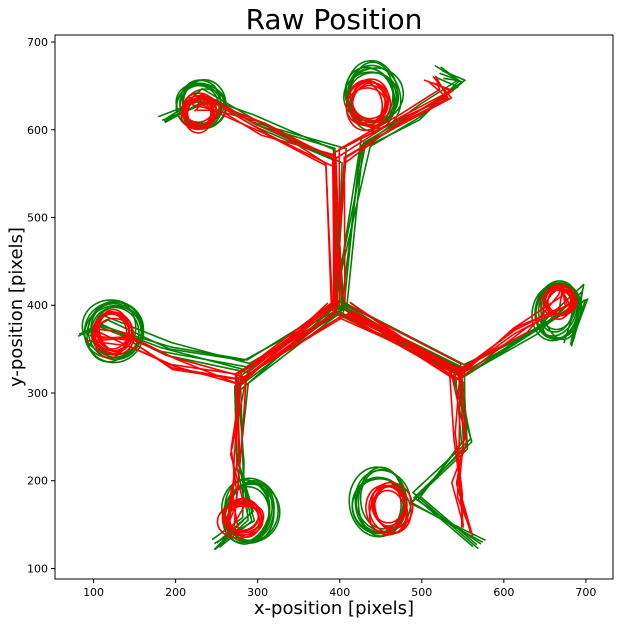 Image resolution: width=620 pixels, height=625 pixels. I want to click on y-tick-label: 100, so click(37, 568).